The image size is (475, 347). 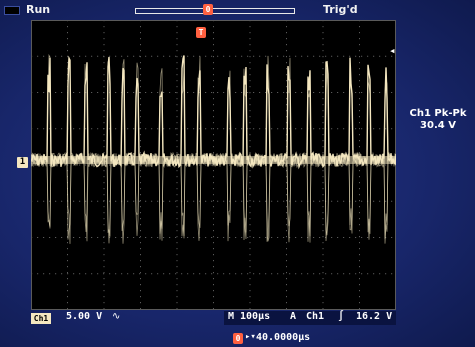 I want to click on trigger-position-marker: T, so click(x=201, y=32).